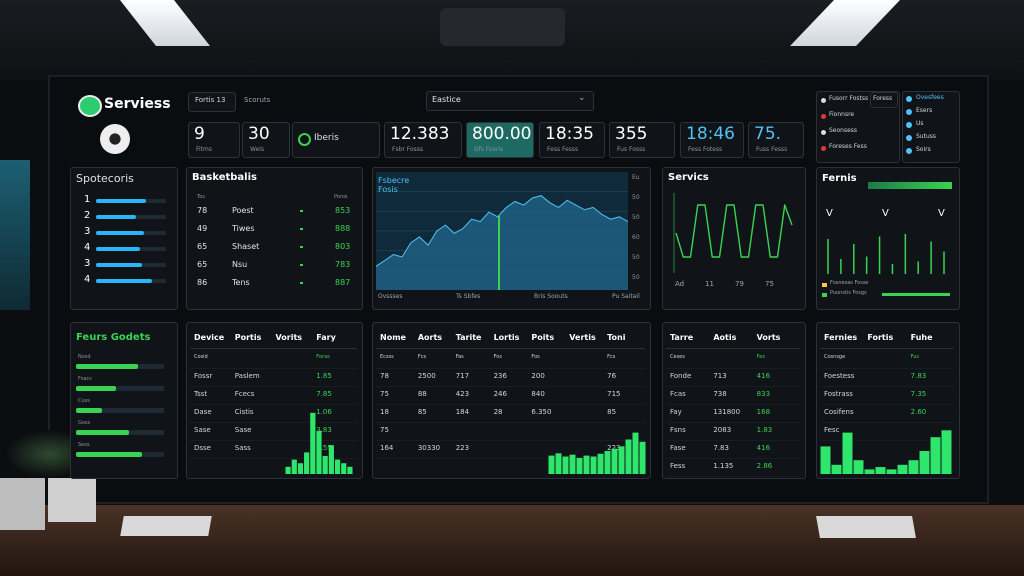  What do you see at coordinates (842, 114) in the screenshot?
I see `menu-item: Fionnsre` at bounding box center [842, 114].